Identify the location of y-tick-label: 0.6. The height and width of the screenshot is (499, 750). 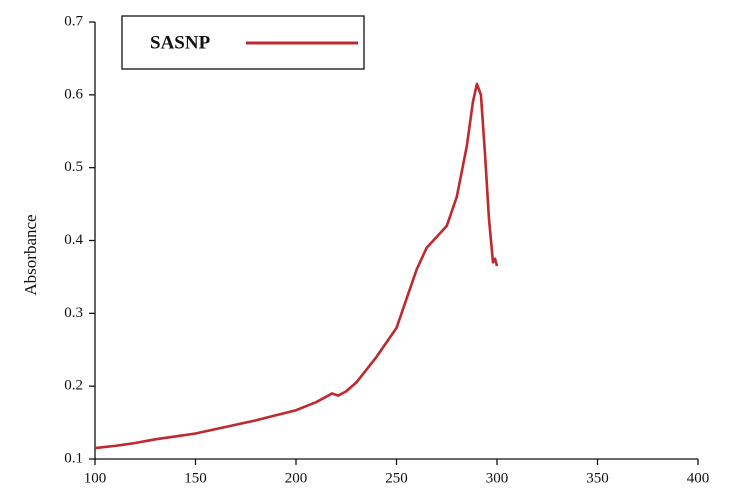
(73, 94).